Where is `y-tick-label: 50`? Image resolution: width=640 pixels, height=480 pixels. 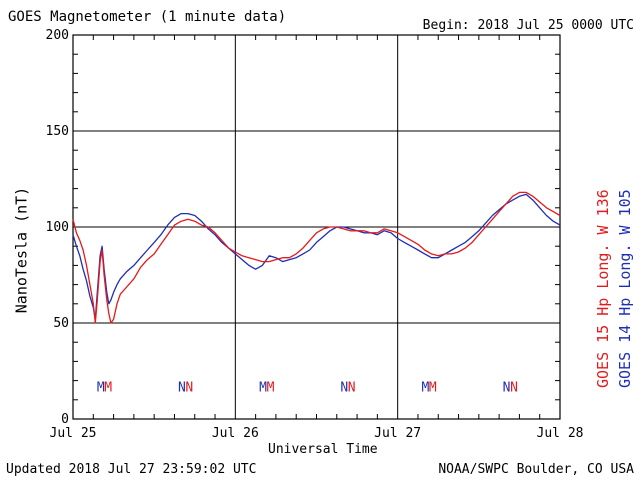 y-tick-label: 50 is located at coordinates (61, 323).